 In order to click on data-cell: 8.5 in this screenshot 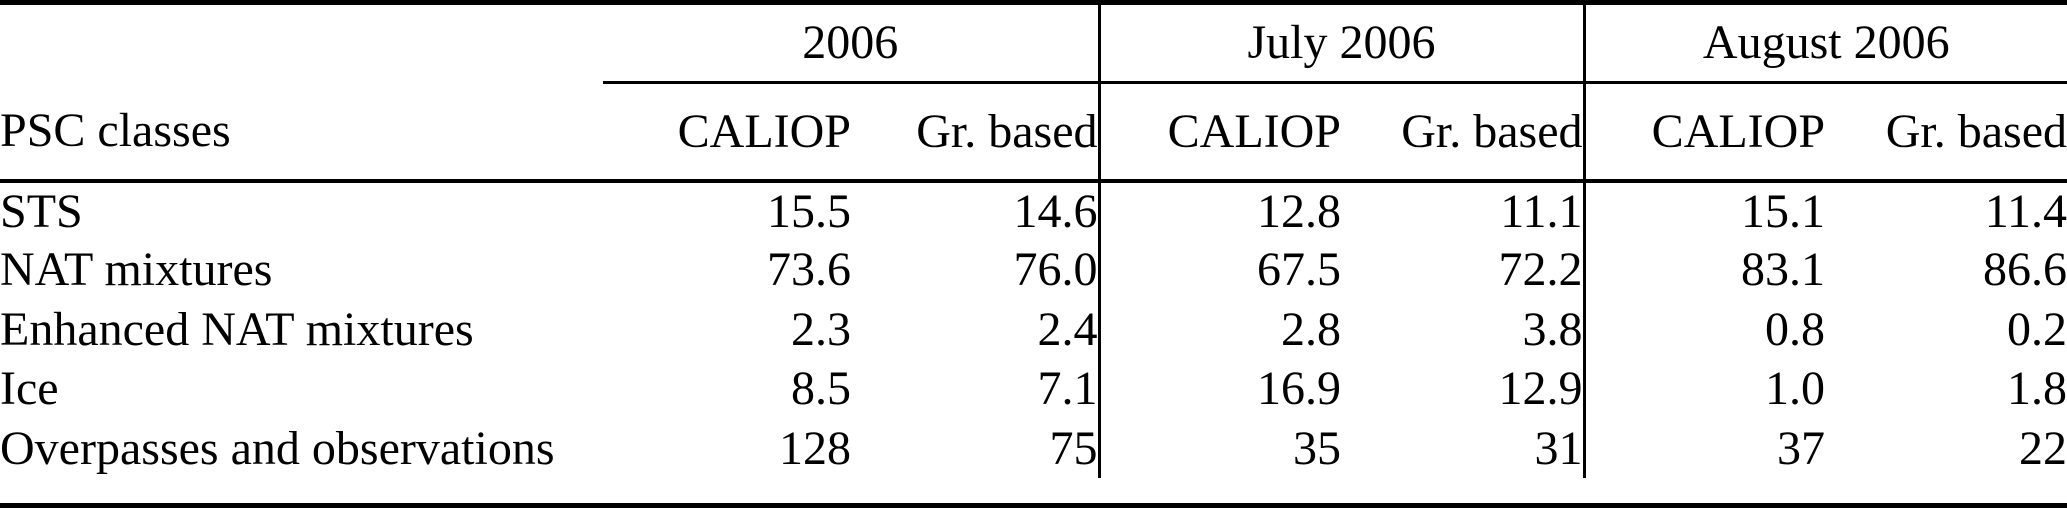, I will do `click(821, 389)`.